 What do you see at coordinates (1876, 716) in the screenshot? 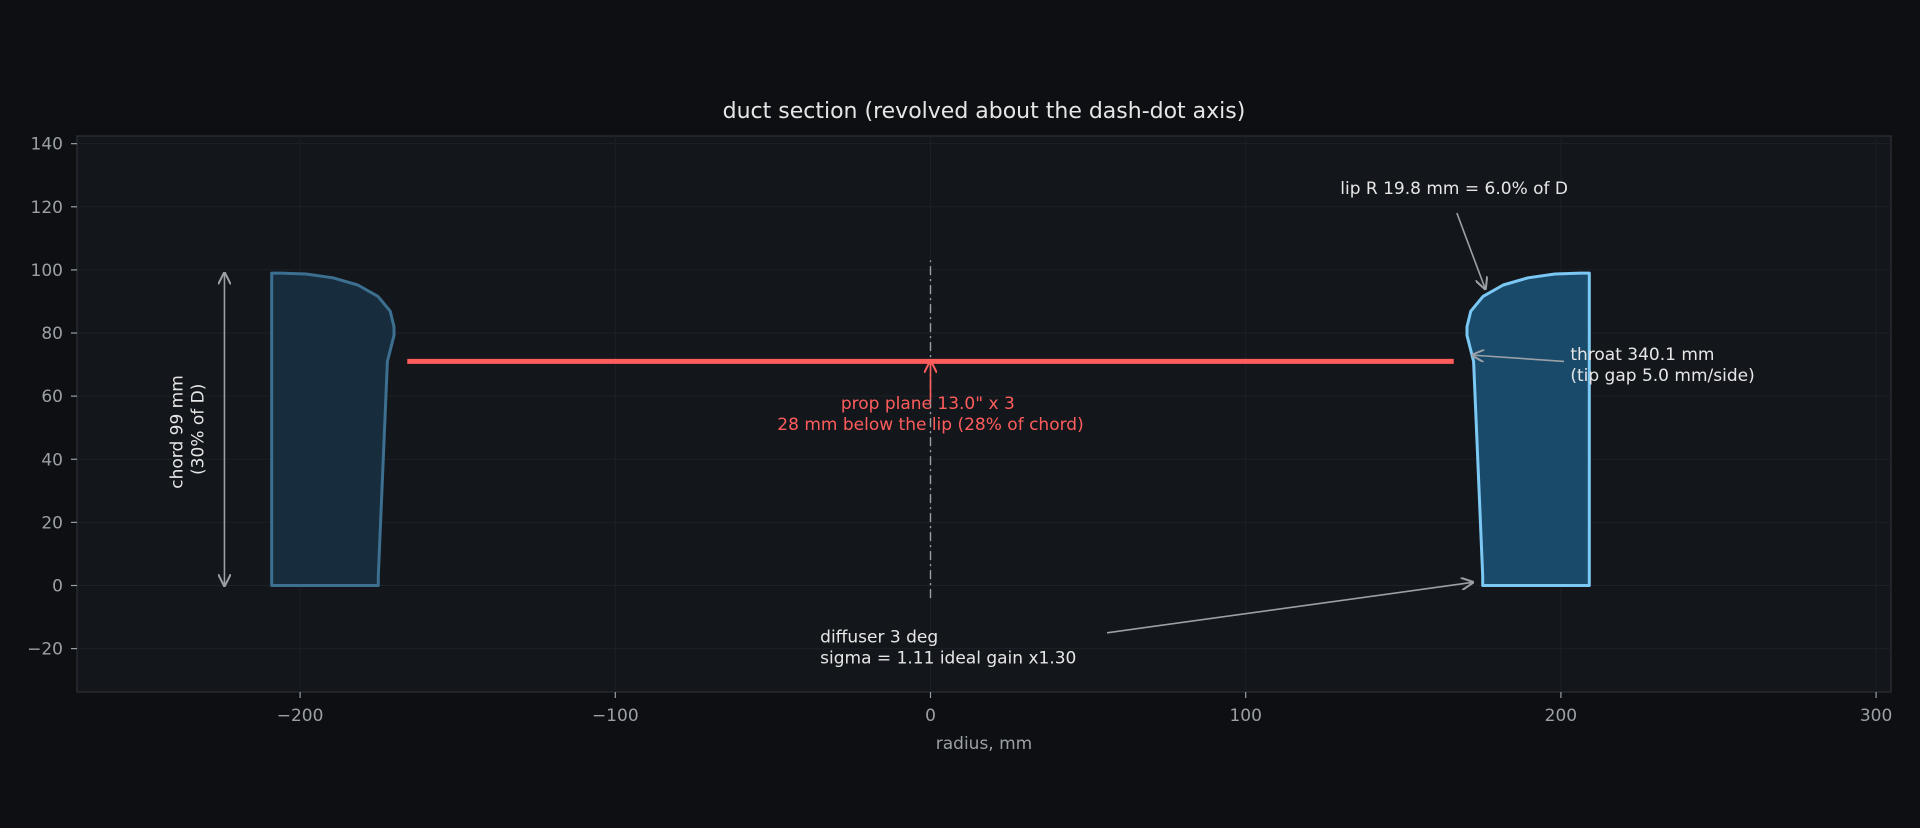
I see `x-tick-label: 300` at bounding box center [1876, 716].